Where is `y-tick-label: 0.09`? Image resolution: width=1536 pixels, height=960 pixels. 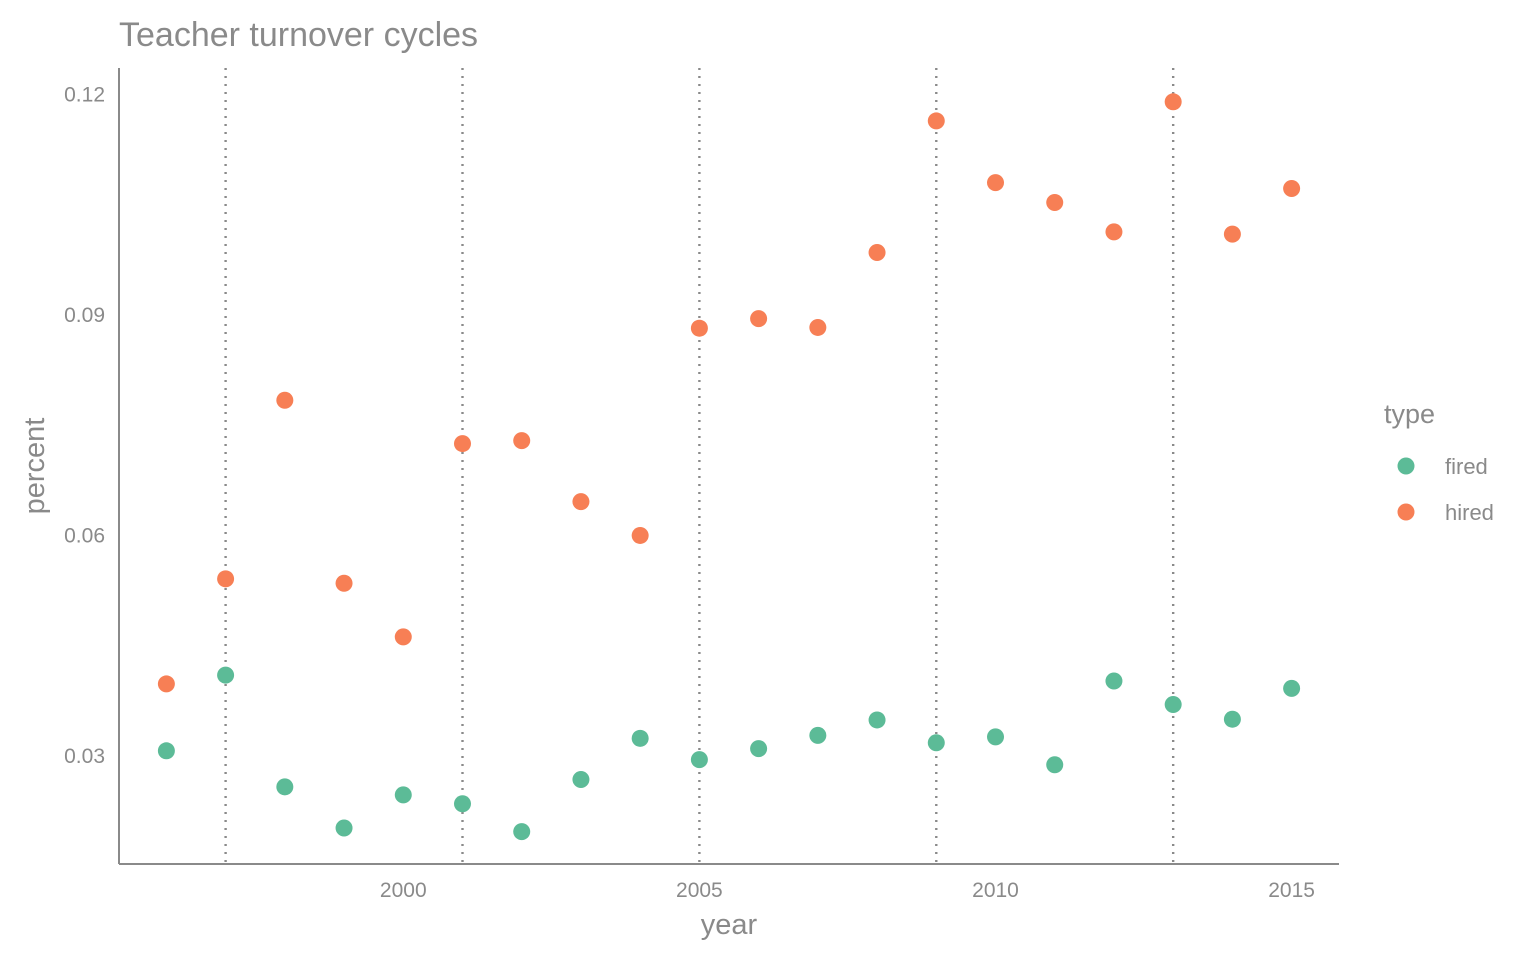 y-tick-label: 0.09 is located at coordinates (84, 315).